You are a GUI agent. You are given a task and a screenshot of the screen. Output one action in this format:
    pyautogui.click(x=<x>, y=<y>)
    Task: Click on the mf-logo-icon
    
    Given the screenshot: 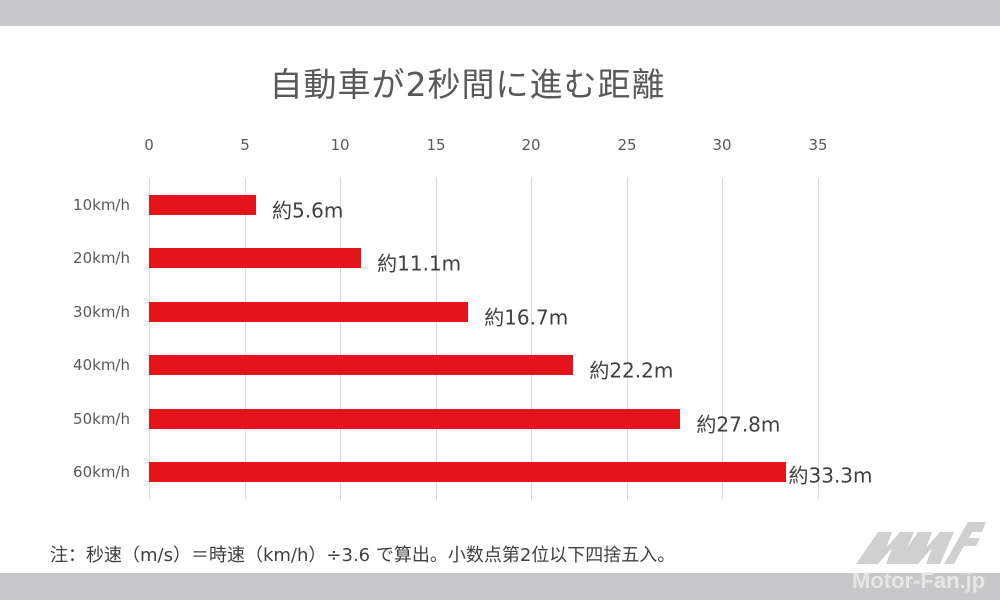 What is the action you would take?
    pyautogui.click(x=921, y=543)
    